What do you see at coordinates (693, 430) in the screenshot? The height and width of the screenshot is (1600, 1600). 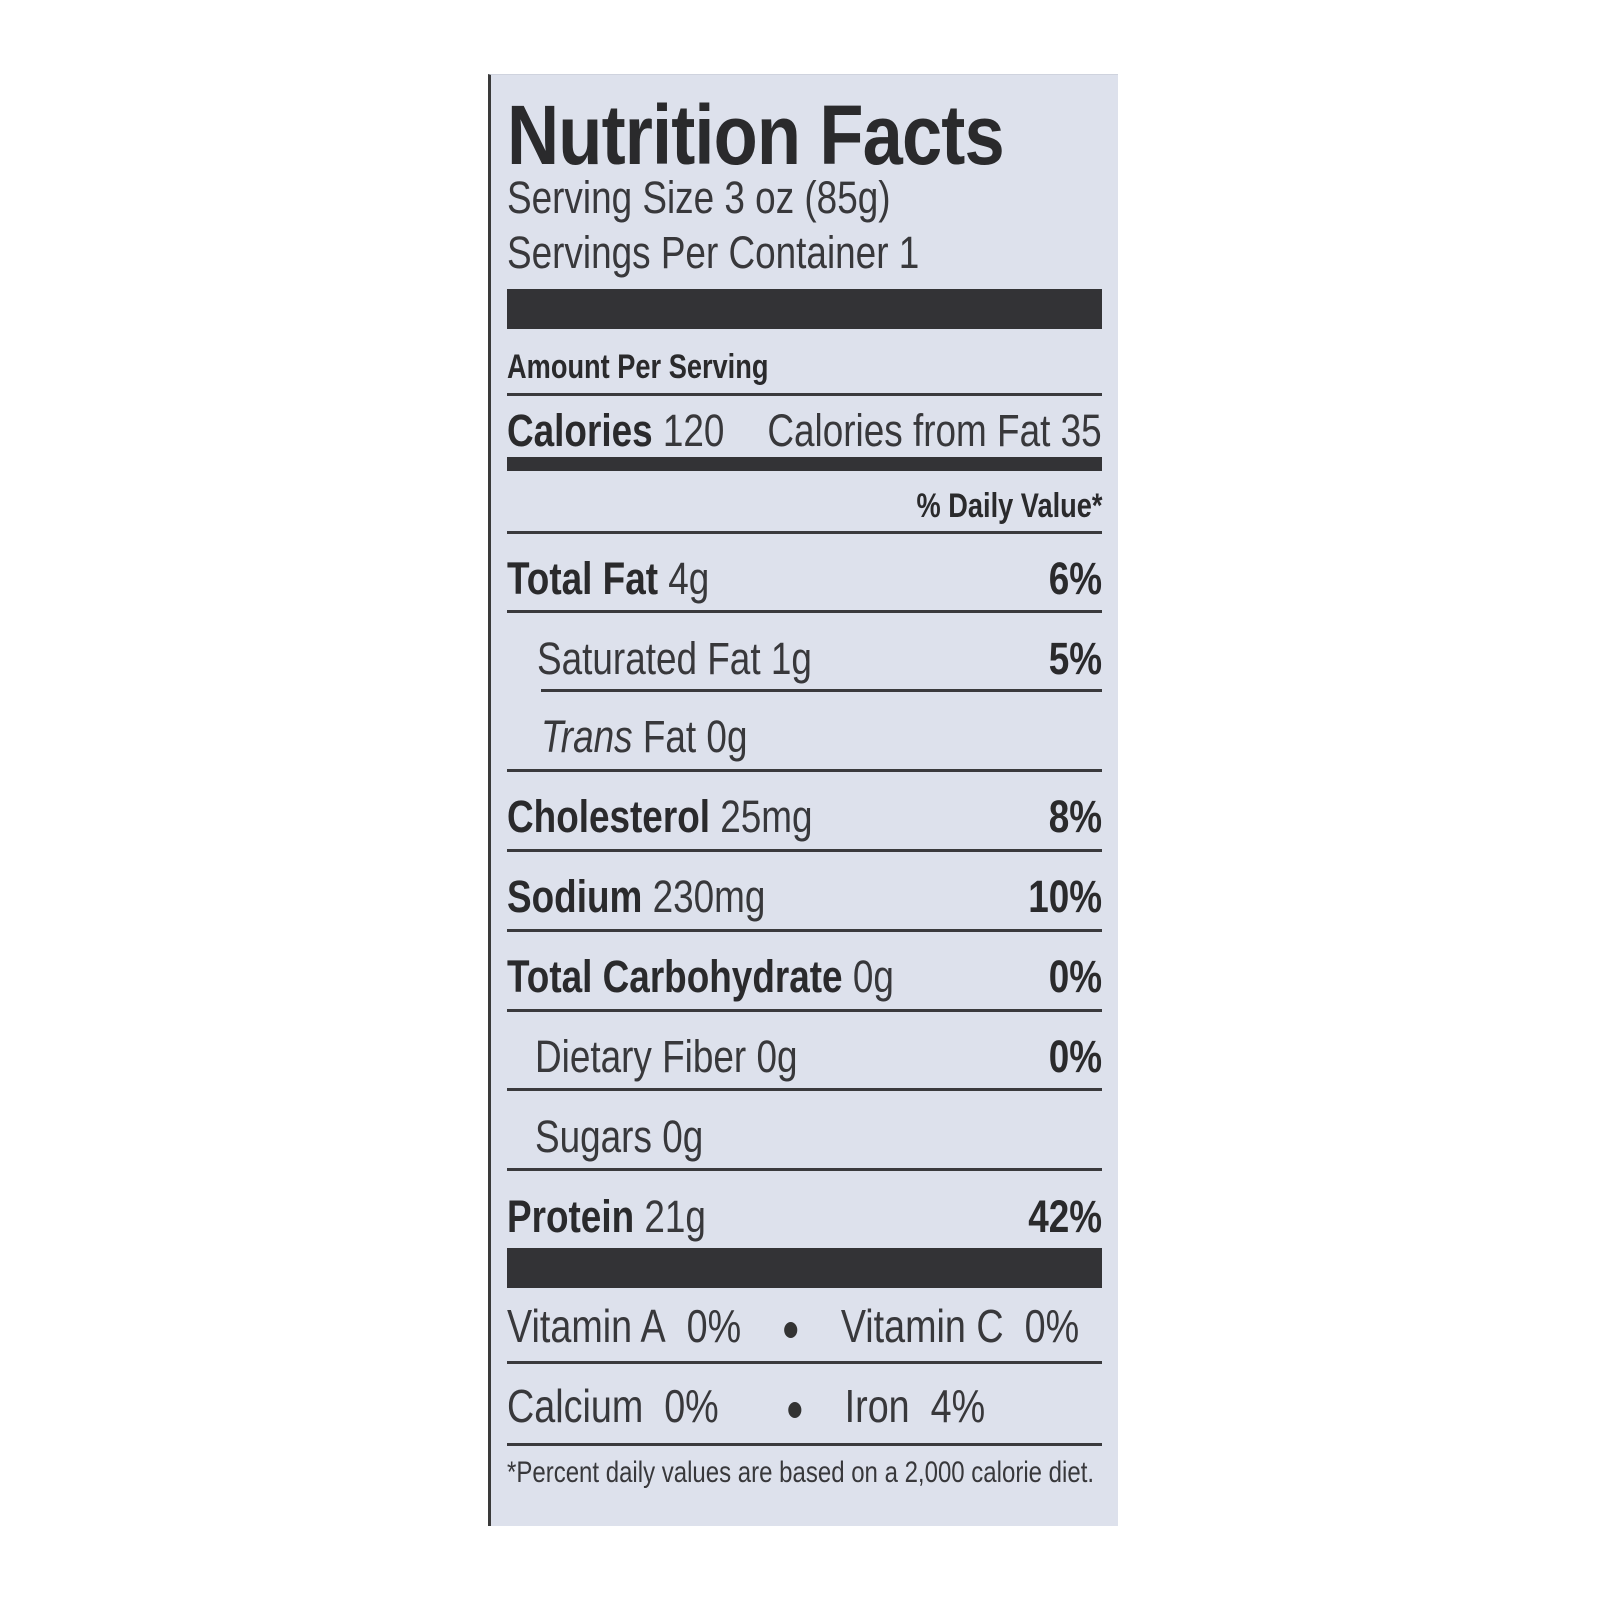 I see `calories-value: 120` at bounding box center [693, 430].